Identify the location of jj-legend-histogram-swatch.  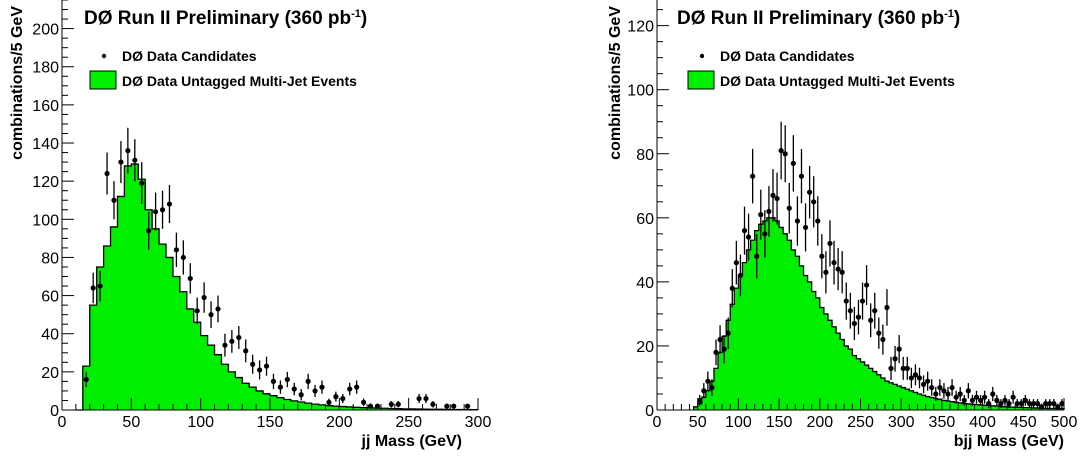
(103, 80).